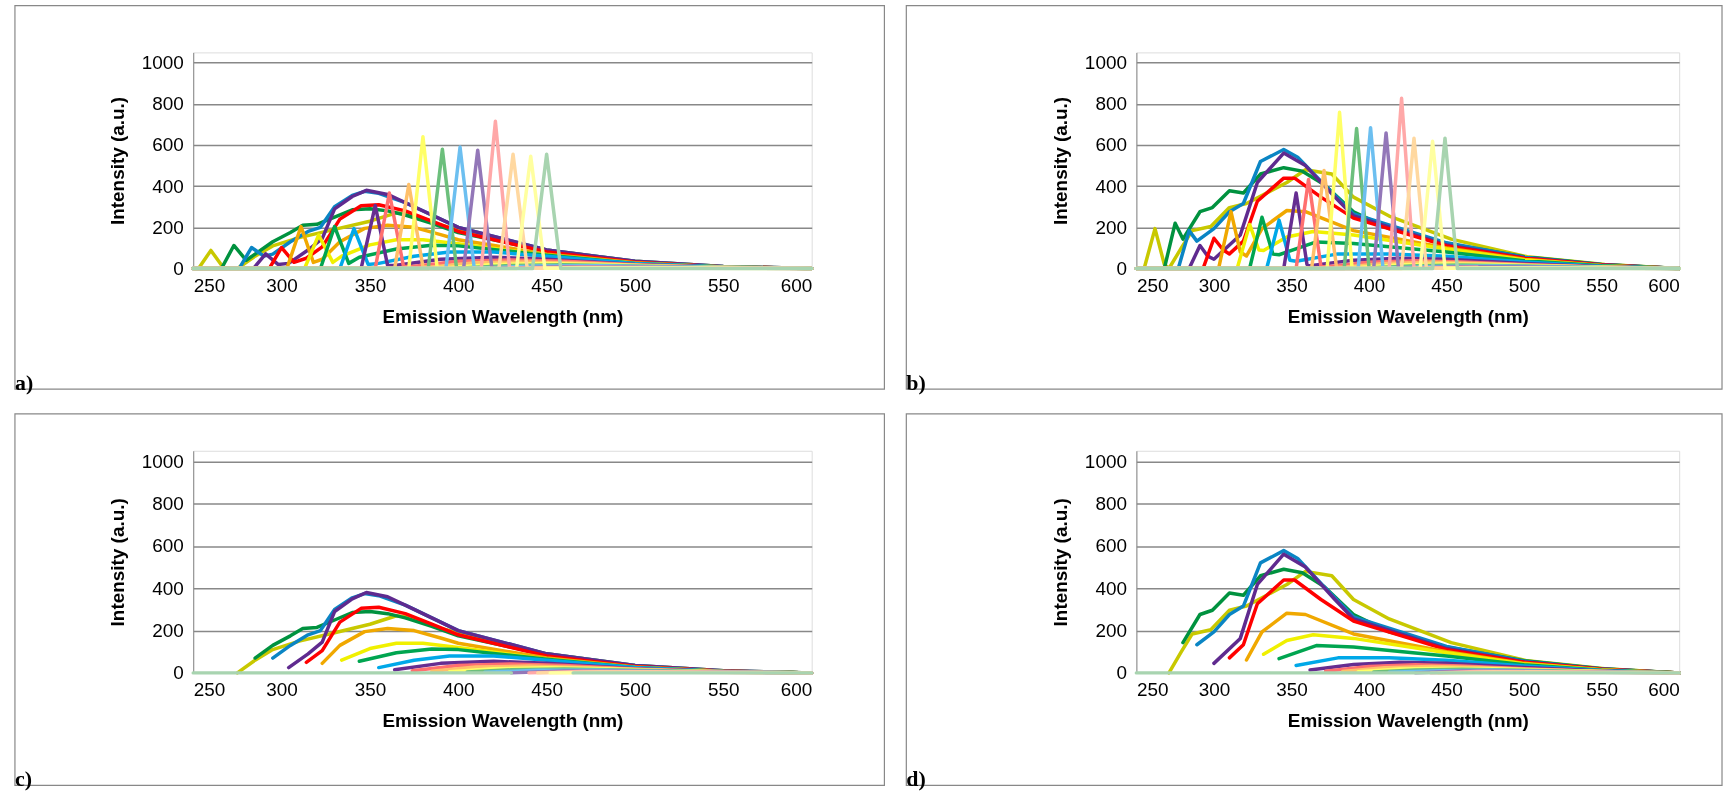 Image resolution: width=1724 pixels, height=799 pixels. I want to click on text: c), so click(23, 779).